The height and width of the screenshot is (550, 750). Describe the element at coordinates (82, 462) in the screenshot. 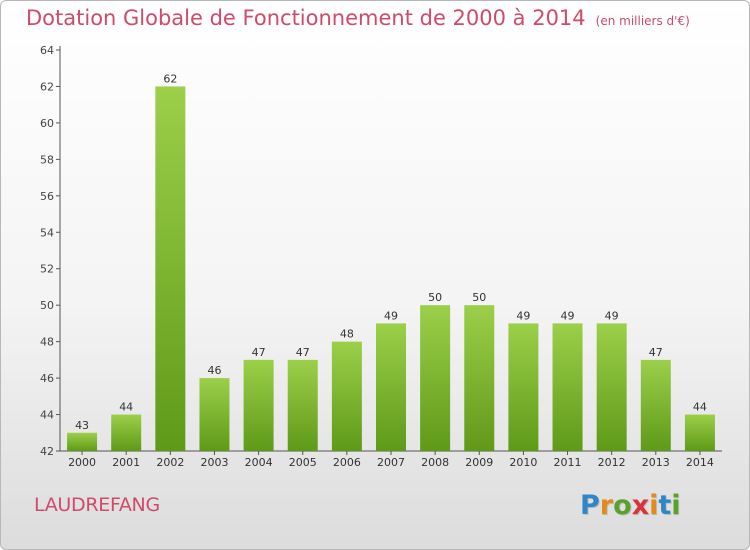

I see `x-tick-label: 2000` at that location.